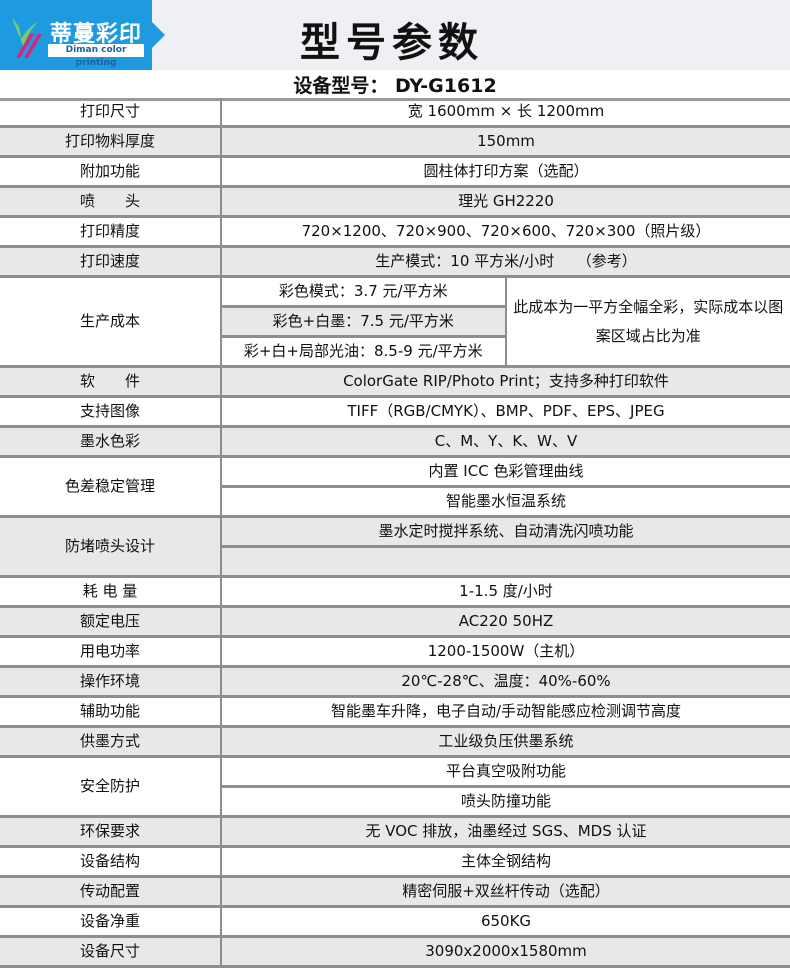 The width and height of the screenshot is (790, 970). I want to click on spec-value: 理光 GH2220, so click(505, 202).